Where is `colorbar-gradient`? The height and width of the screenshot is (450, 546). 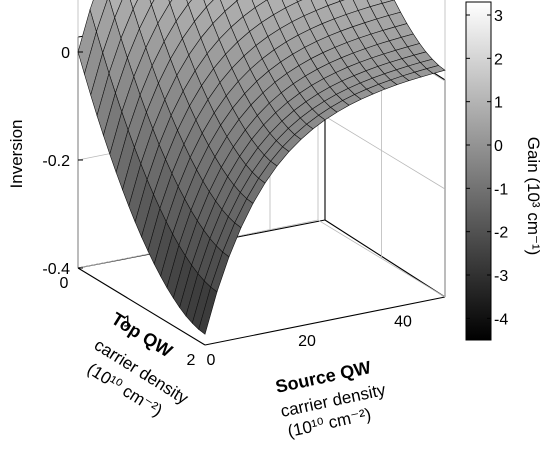
colorbar-gradient is located at coordinates (478, 171).